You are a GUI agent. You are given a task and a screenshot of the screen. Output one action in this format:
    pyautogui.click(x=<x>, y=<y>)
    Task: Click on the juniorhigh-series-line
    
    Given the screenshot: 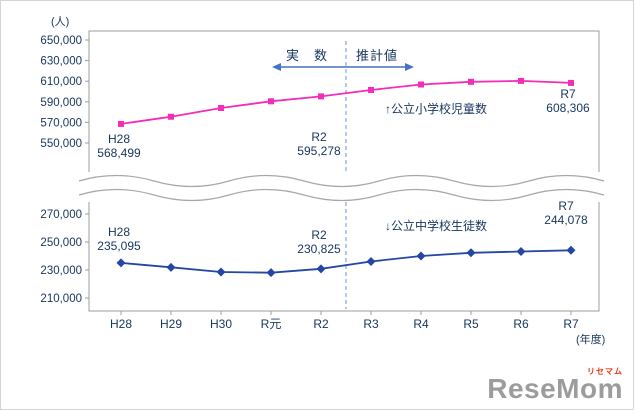 What is the action you would take?
    pyautogui.click(x=346, y=261)
    